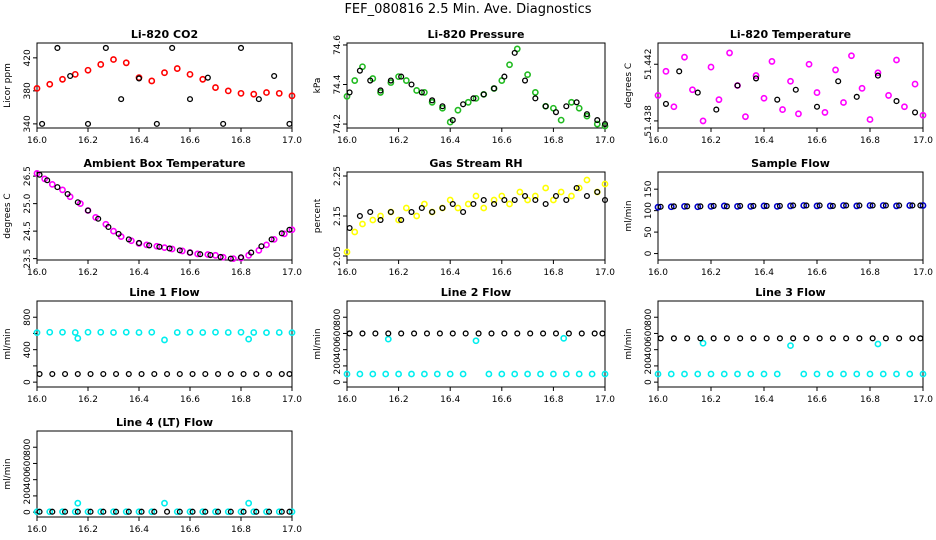  What do you see at coordinates (37, 273) in the screenshot?
I see `ambient-box-temperature-x-tick-label: 16.0` at bounding box center [37, 273].